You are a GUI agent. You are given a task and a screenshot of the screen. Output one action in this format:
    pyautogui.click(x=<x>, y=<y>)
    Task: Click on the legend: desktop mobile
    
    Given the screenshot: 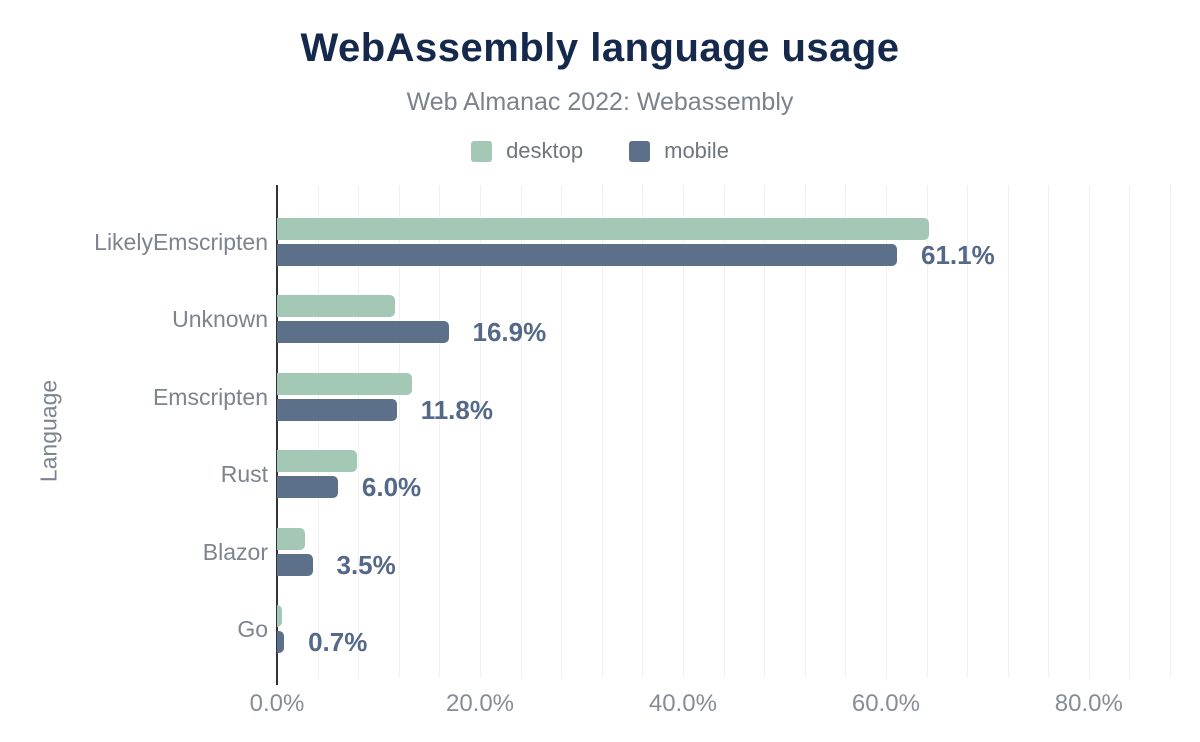 What is the action you would take?
    pyautogui.click(x=600, y=151)
    